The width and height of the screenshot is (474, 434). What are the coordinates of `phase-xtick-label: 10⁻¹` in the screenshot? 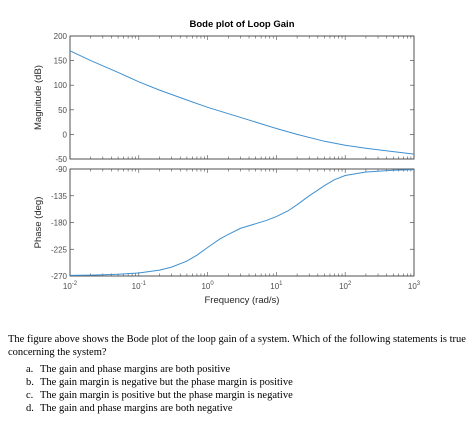 It's located at (139, 286).